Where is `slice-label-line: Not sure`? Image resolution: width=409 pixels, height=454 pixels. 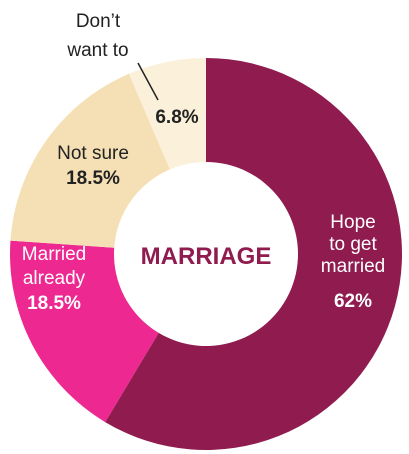 slice-label-line: Not sure is located at coordinates (93, 153).